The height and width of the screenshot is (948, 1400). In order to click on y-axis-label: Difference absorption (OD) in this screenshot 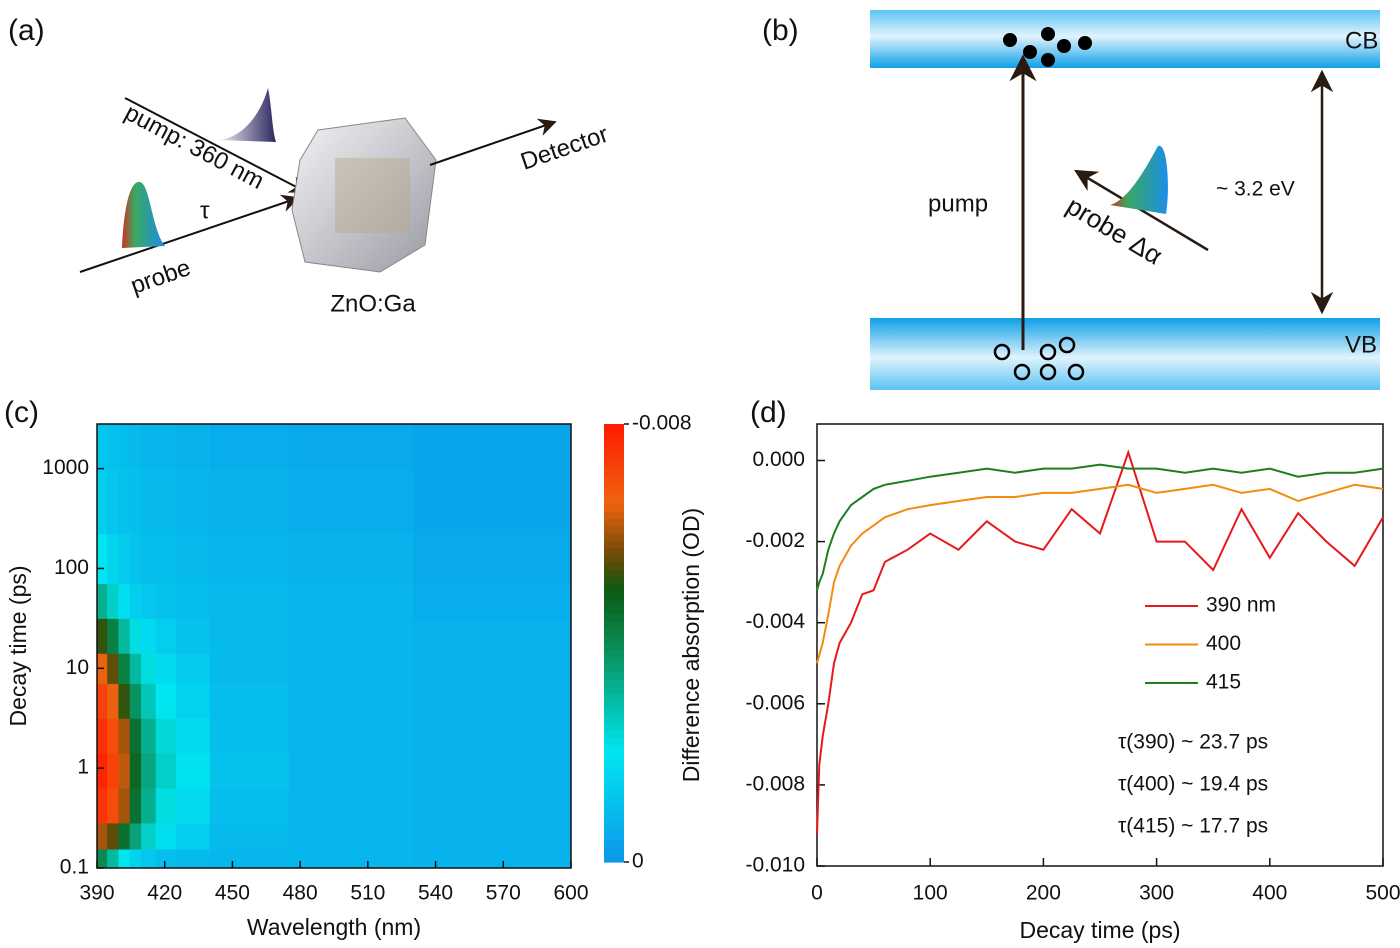, I will do `click(691, 645)`.